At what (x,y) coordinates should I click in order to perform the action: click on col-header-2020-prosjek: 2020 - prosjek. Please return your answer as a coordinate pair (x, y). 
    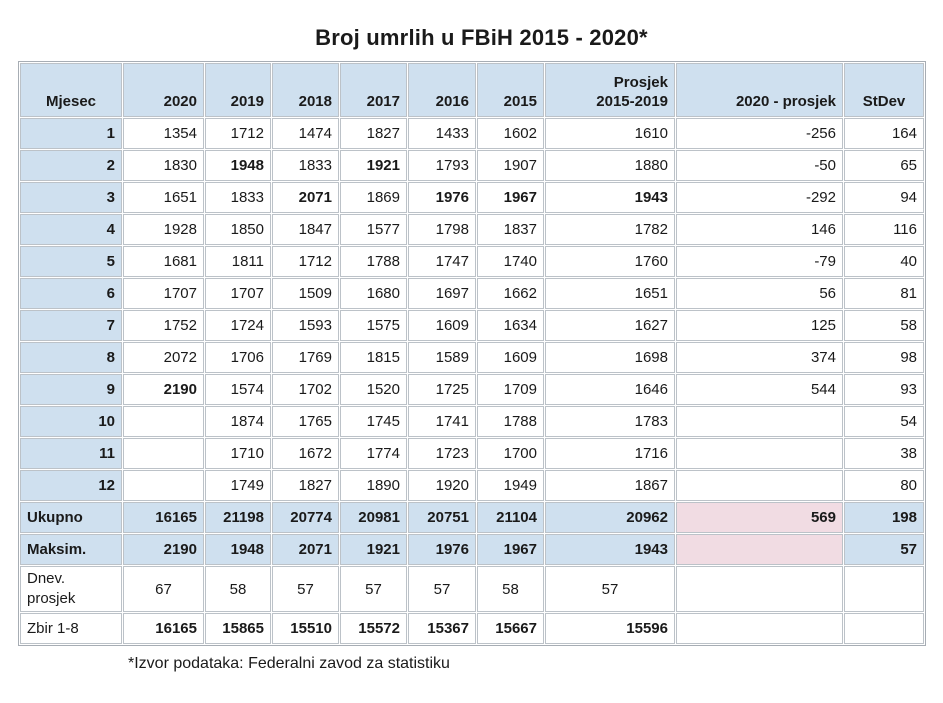
    Looking at the image, I should click on (759, 90).